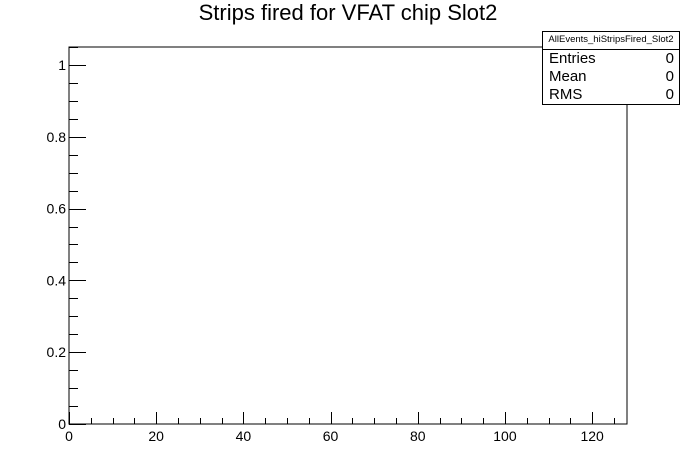  Describe the element at coordinates (57, 352) in the screenshot. I see `y-tick-label: 0.2` at that location.